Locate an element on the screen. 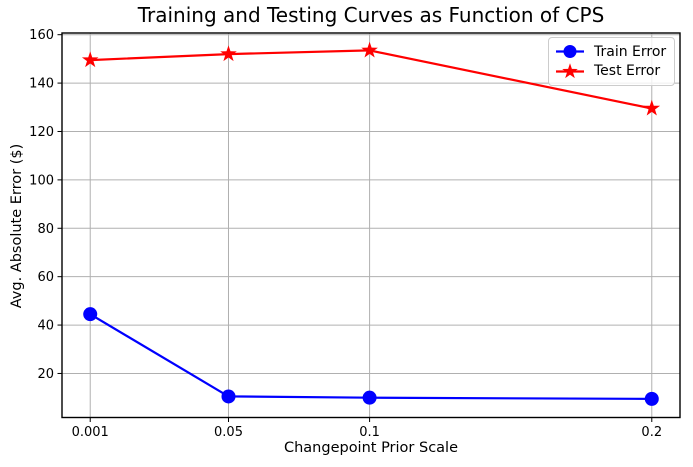 The height and width of the screenshot is (467, 693). x-tick-label: 0.001 is located at coordinates (90, 432).